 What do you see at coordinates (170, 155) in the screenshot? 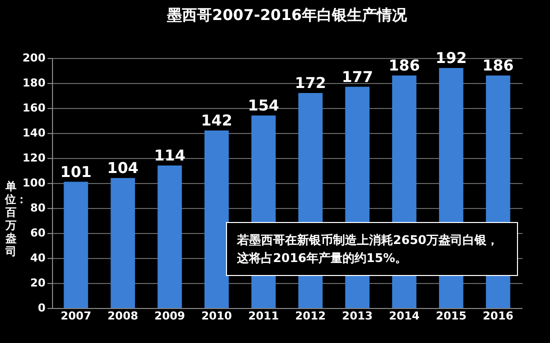
I see `data-label: 114` at bounding box center [170, 155].